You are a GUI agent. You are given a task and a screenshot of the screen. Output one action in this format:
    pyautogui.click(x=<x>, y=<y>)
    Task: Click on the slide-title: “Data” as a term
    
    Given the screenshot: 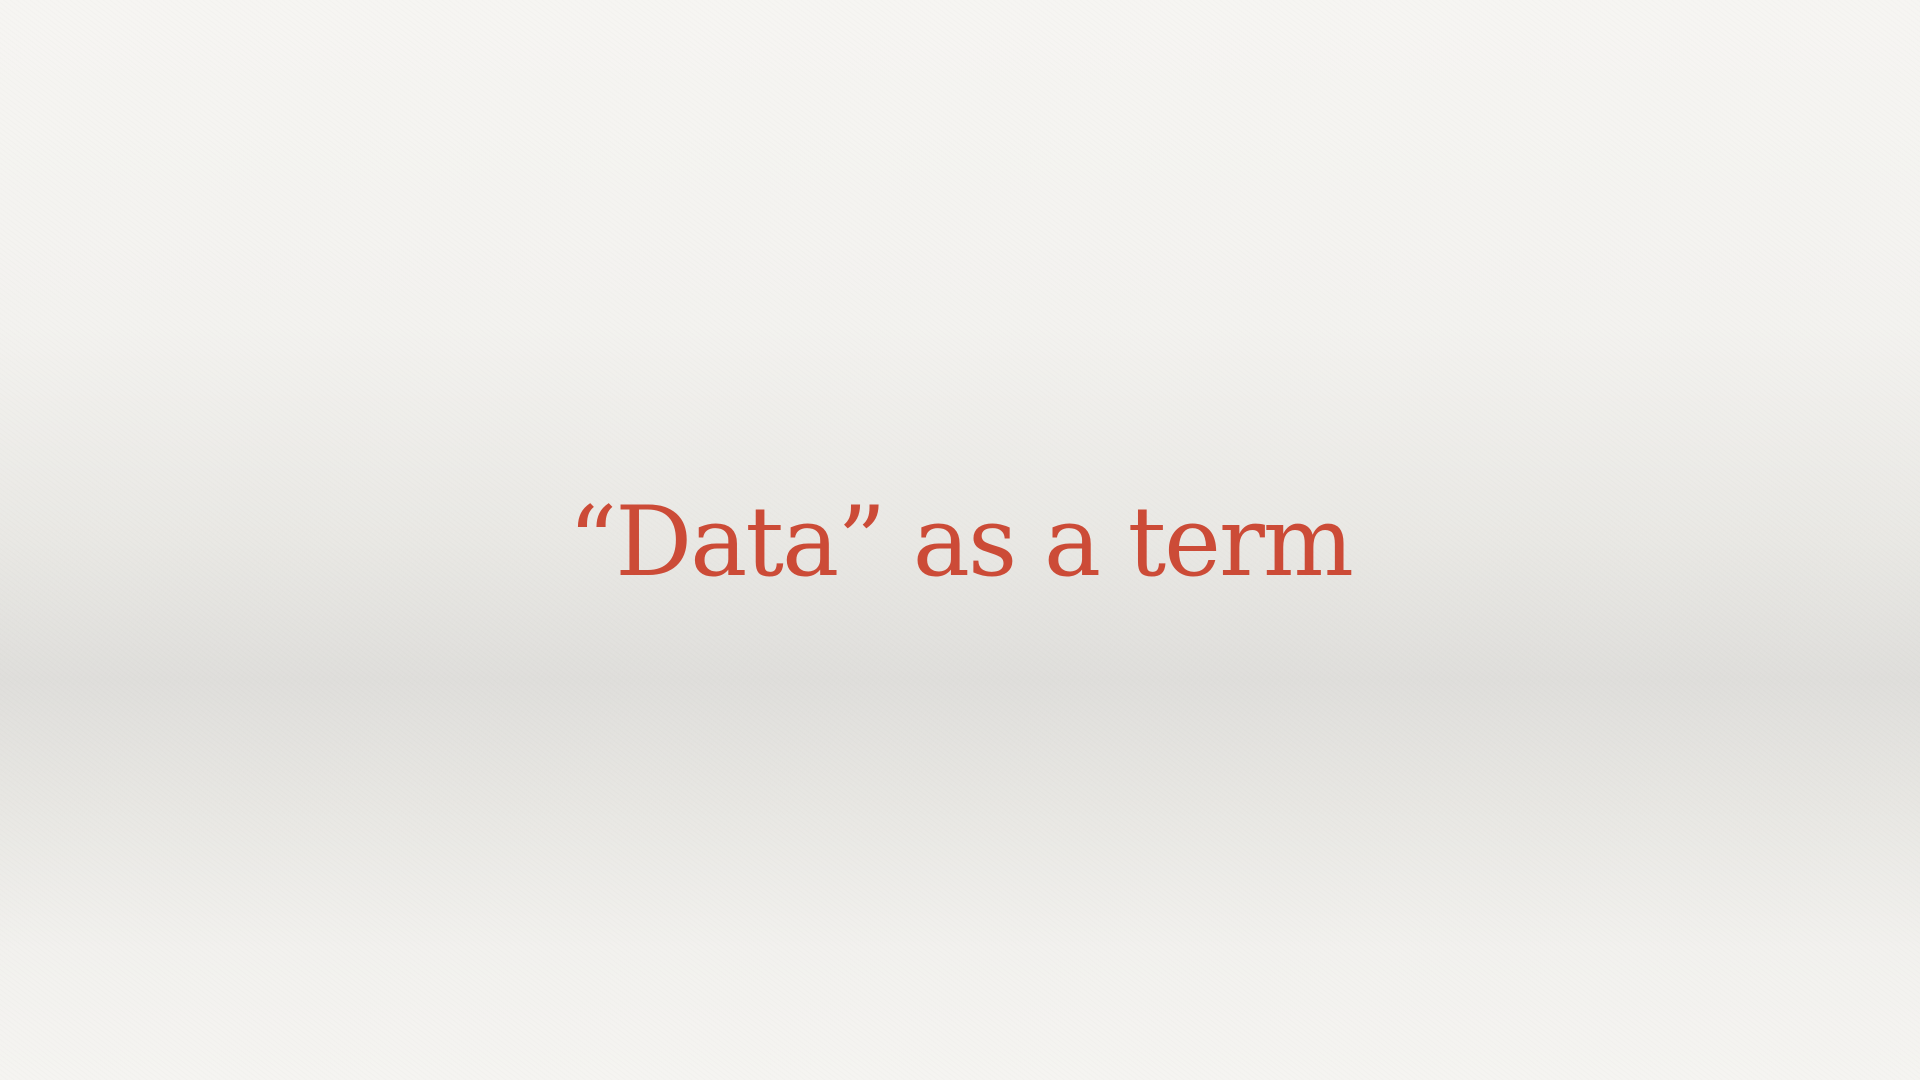 What is the action you would take?
    pyautogui.click(x=961, y=542)
    